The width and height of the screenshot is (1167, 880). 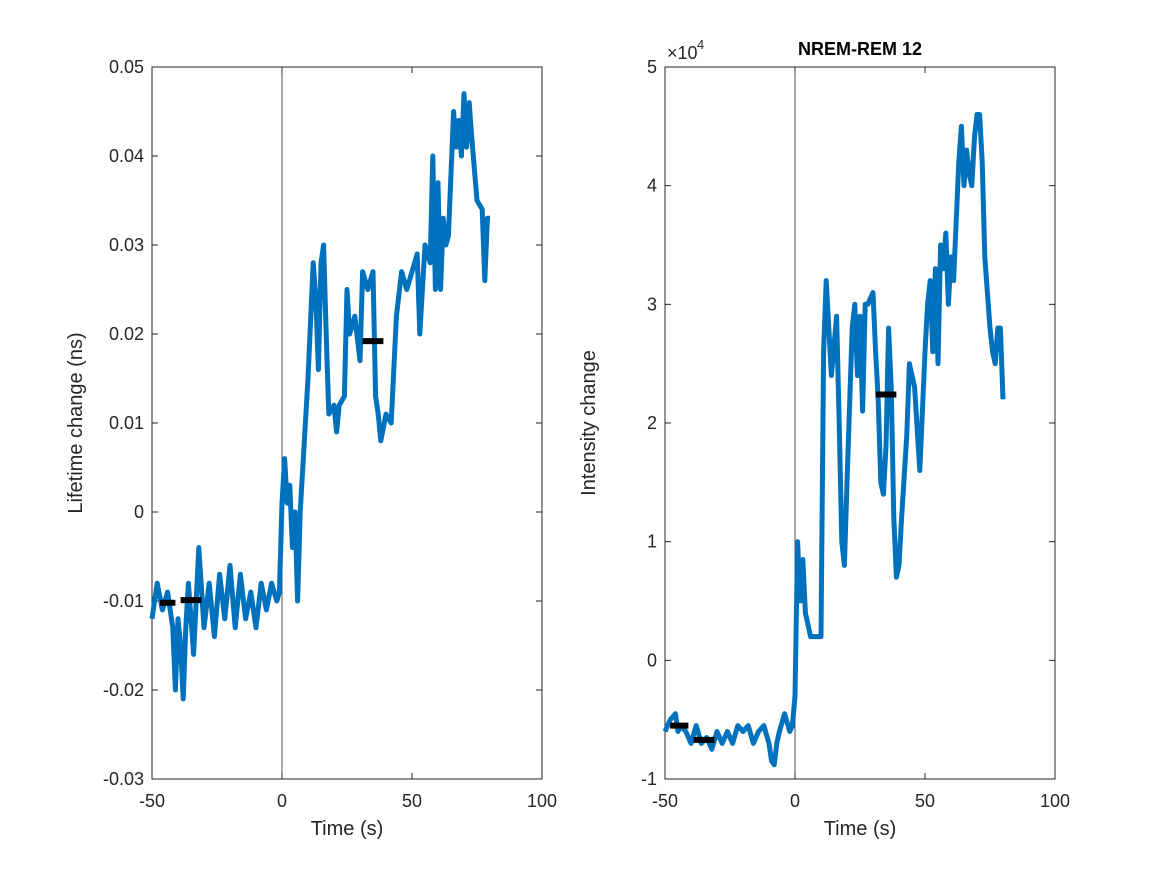 What do you see at coordinates (652, 186) in the screenshot?
I see `y-tick-label: 4` at bounding box center [652, 186].